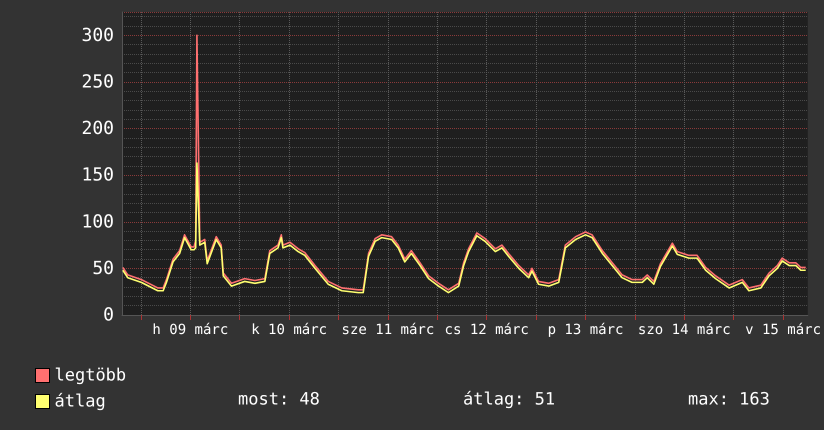  Describe the element at coordinates (586, 330) in the screenshot. I see `x-tick-label: p 13 márc` at that location.